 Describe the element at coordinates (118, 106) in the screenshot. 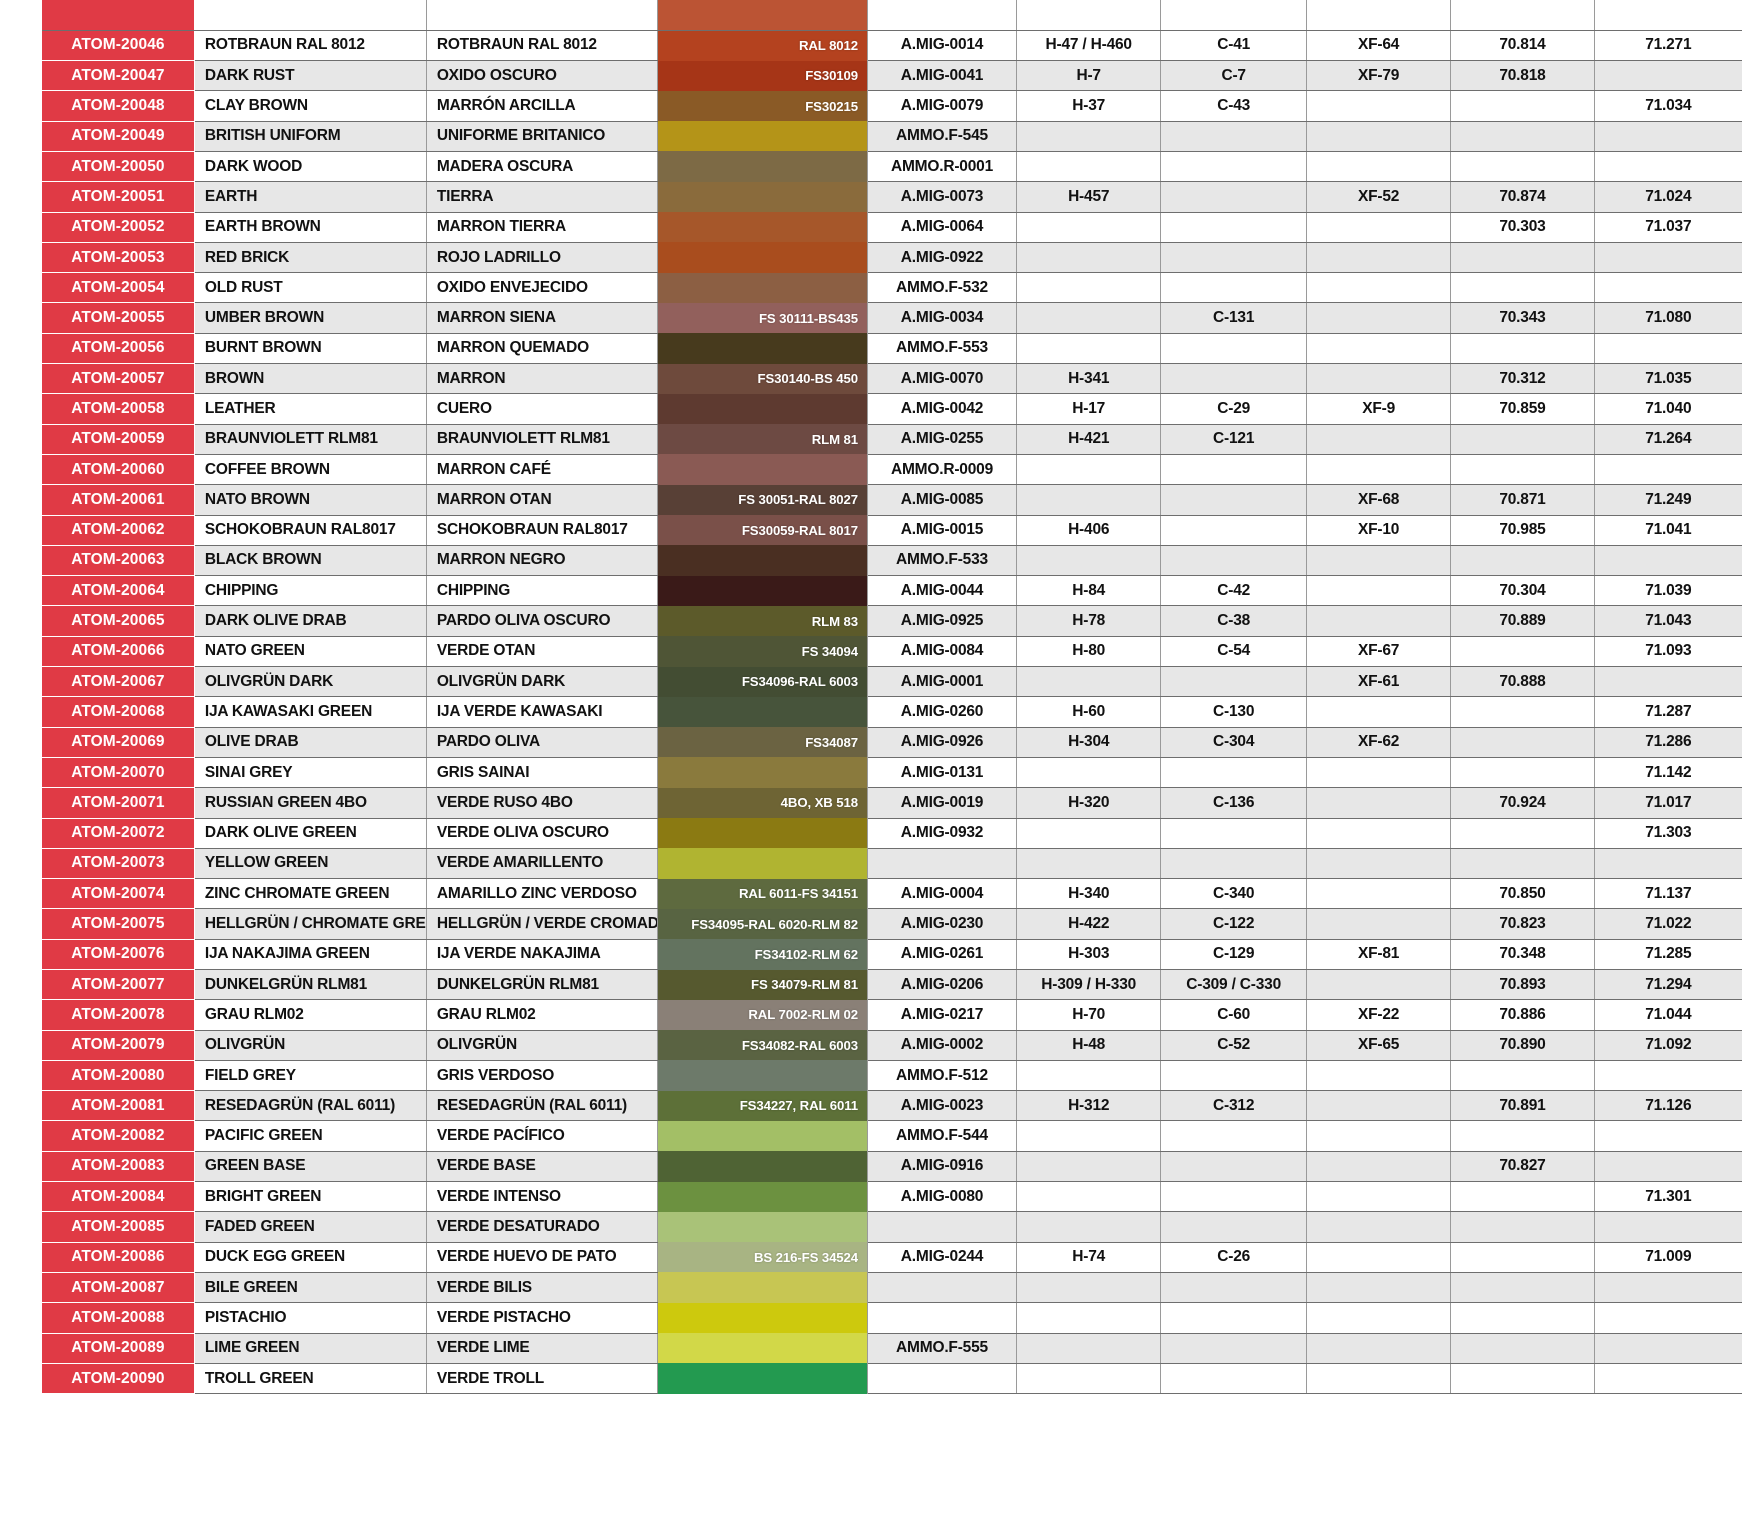

I see `atom-code-cell: ATOM-20048` at that location.